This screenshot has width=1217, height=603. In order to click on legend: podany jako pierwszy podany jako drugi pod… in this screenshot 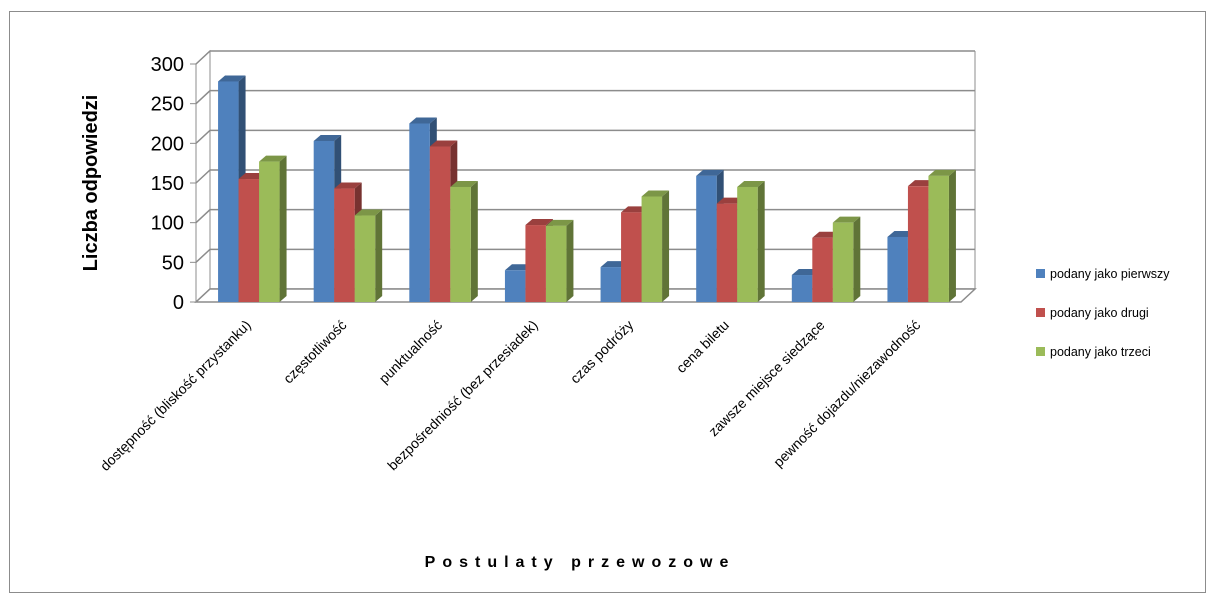, I will do `click(1103, 313)`.